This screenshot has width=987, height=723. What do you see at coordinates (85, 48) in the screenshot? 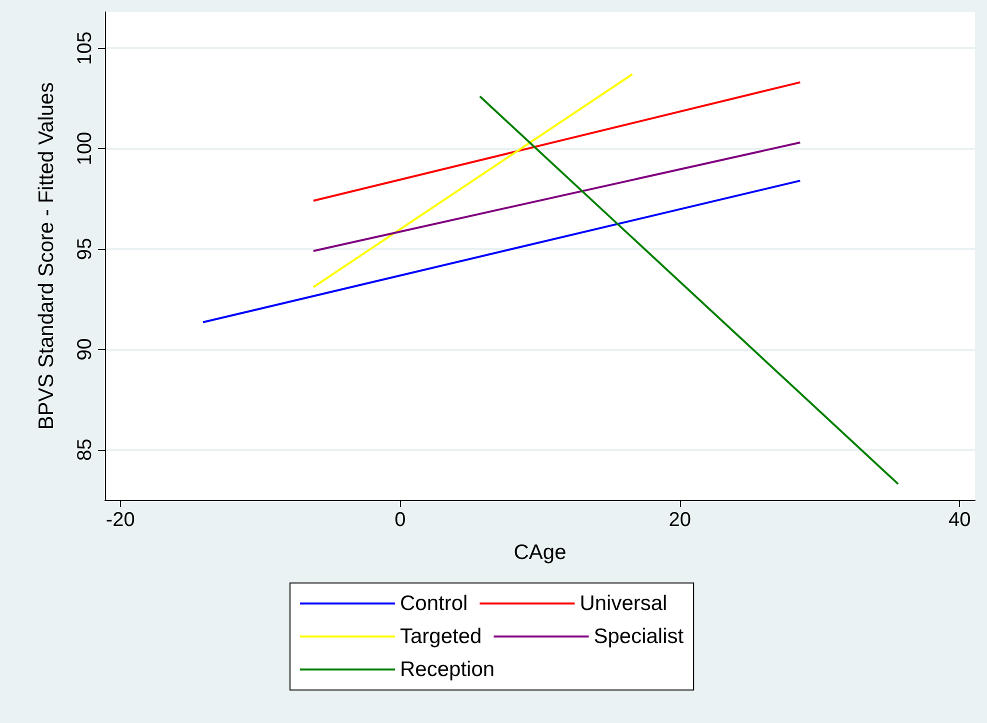
I see `y-tick-label: 105` at bounding box center [85, 48].